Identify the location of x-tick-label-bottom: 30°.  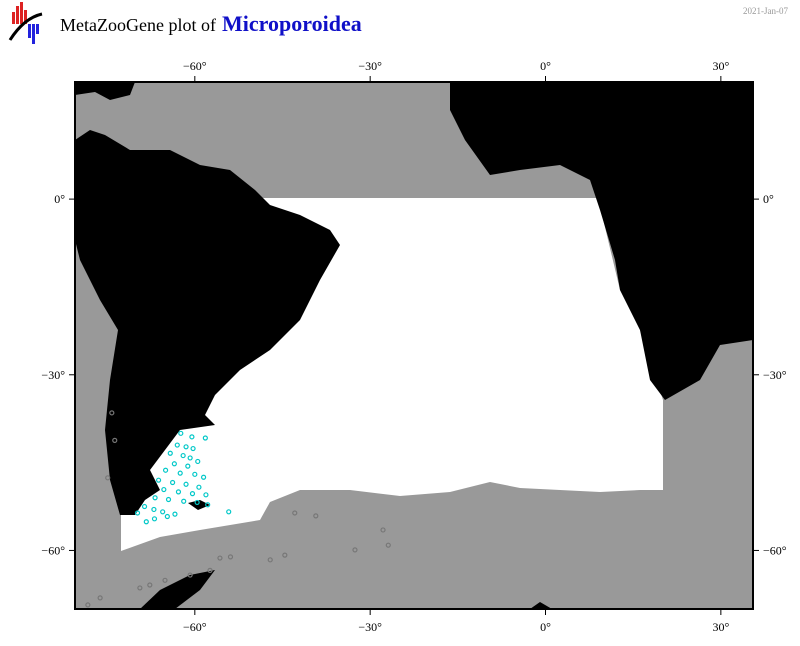
(720, 627).